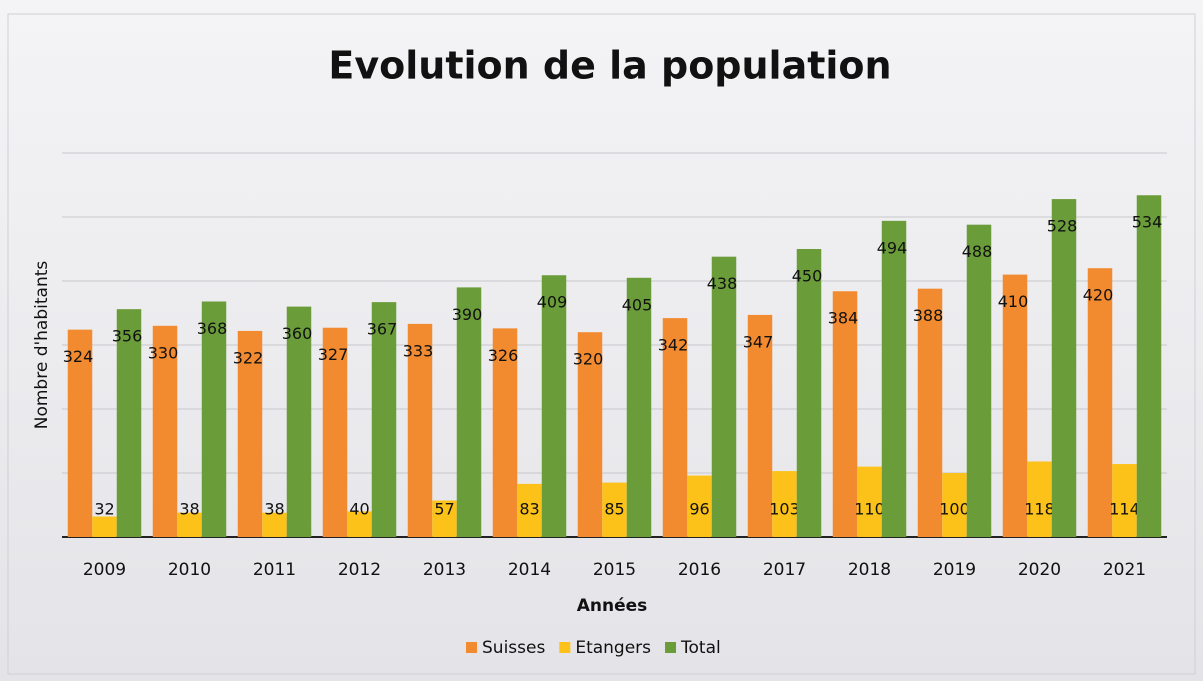  Describe the element at coordinates (758, 341) in the screenshot. I see `data-label: 347` at that location.